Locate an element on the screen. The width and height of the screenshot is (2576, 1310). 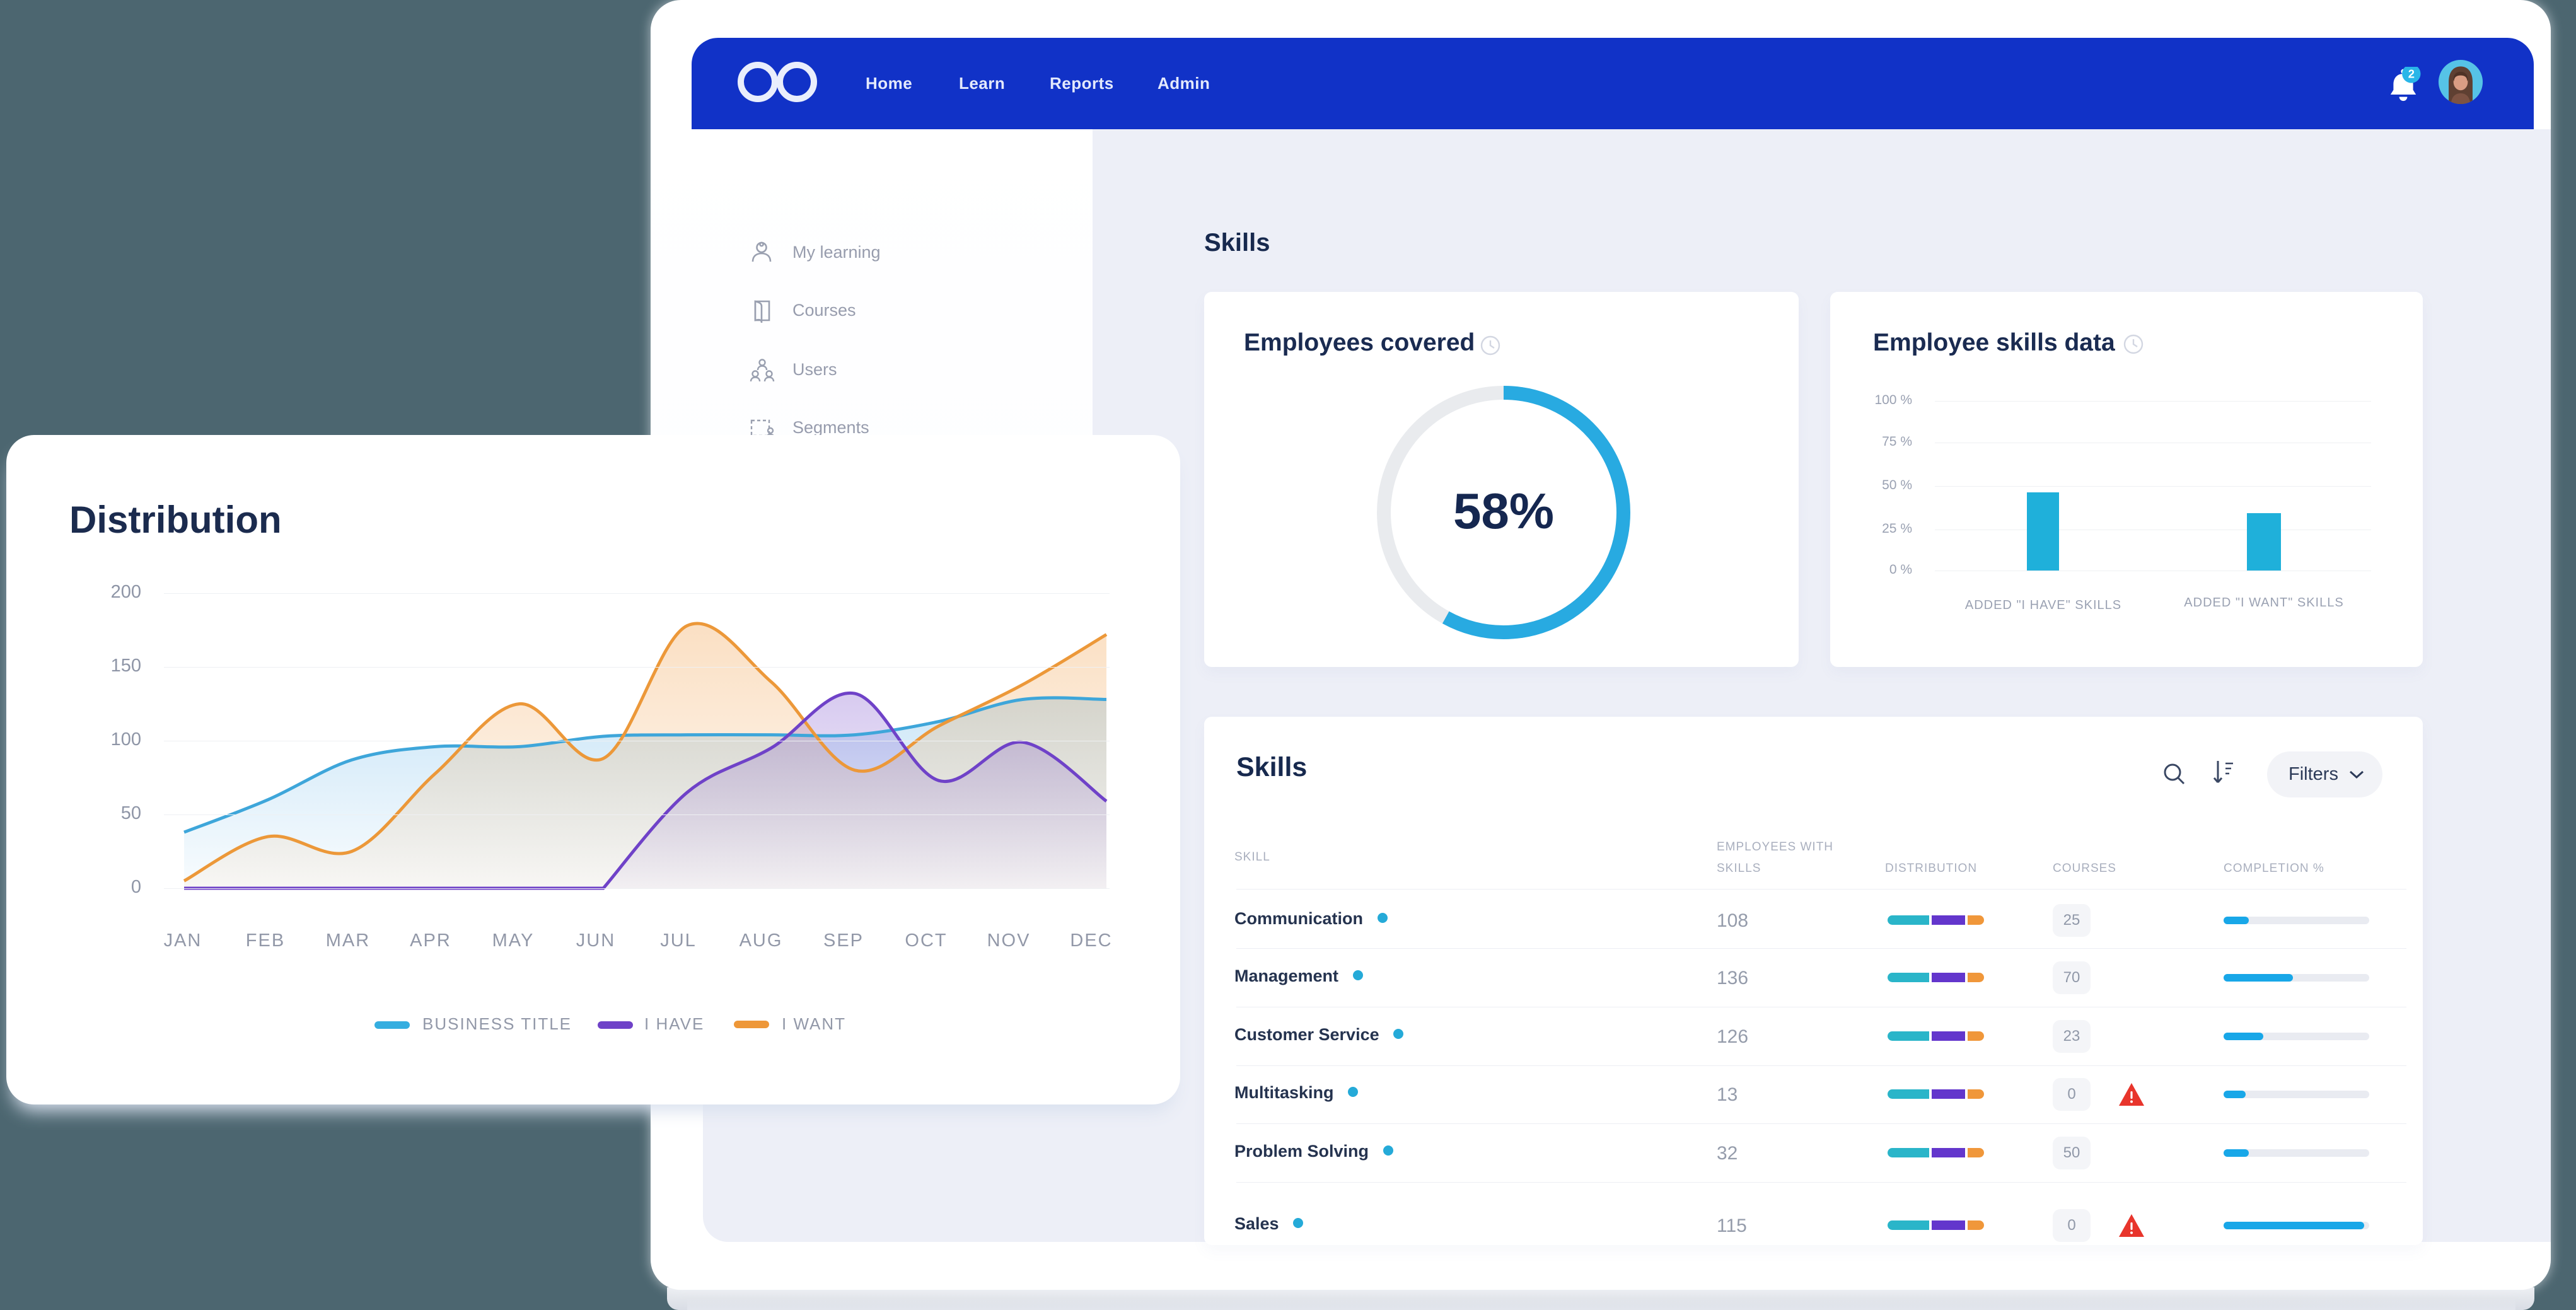
svg-text: 2 is located at coordinates (2412, 73).